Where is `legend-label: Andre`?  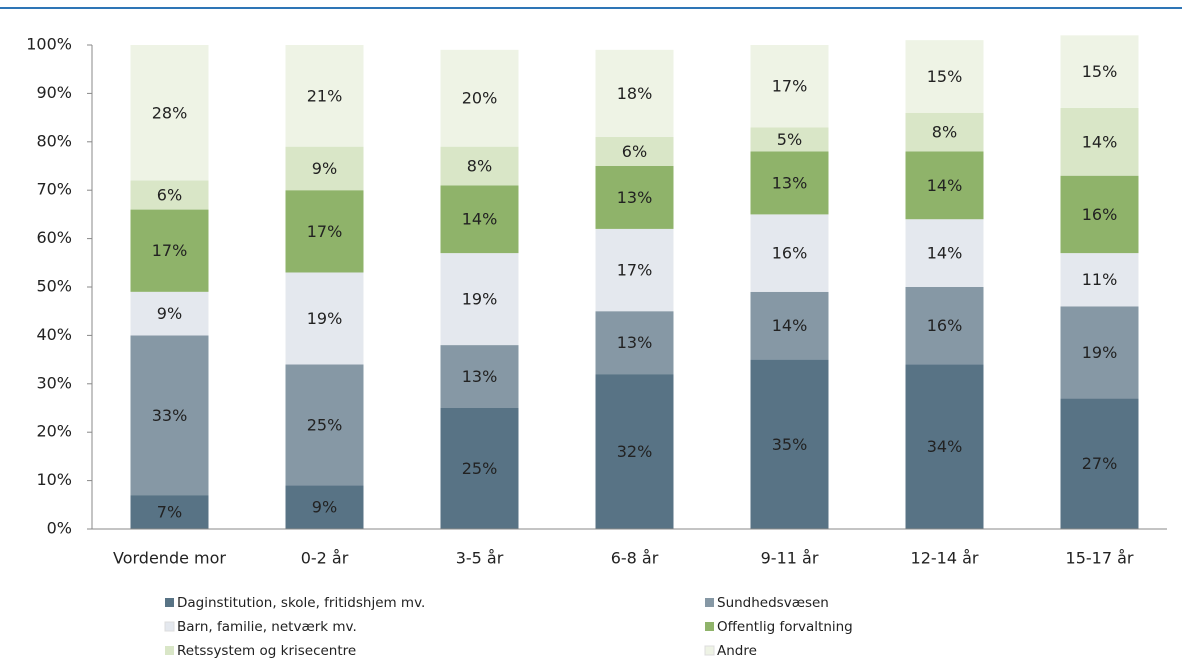
legend-label: Andre is located at coordinates (737, 651).